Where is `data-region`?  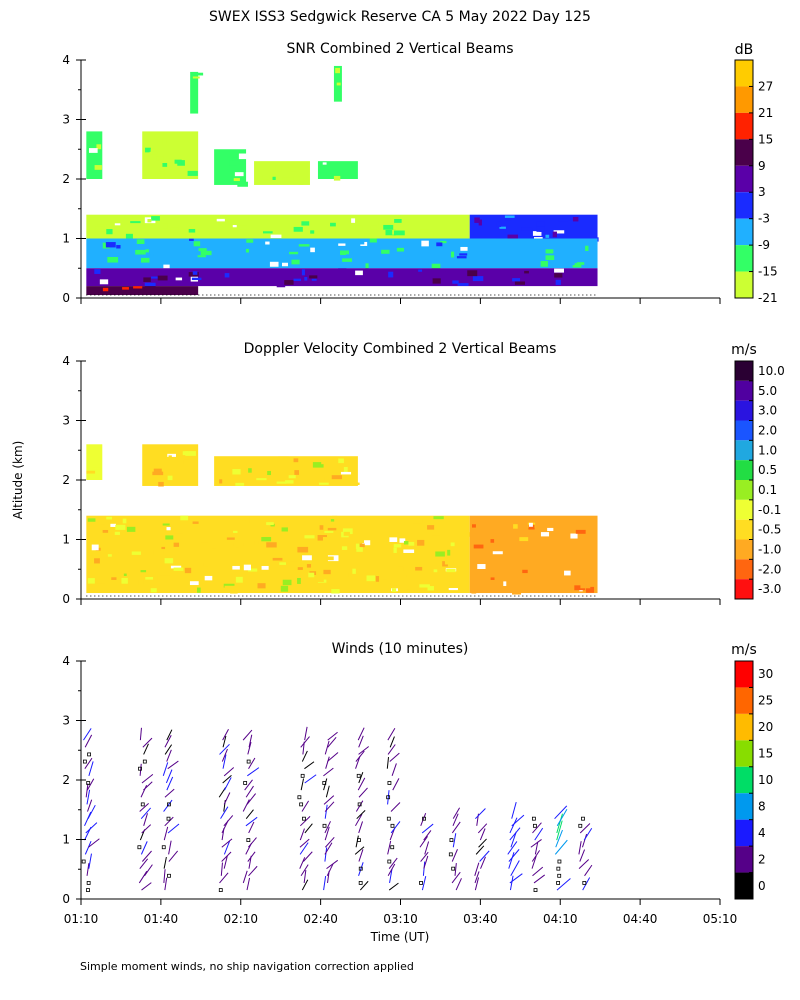 data-region is located at coordinates (94, 155).